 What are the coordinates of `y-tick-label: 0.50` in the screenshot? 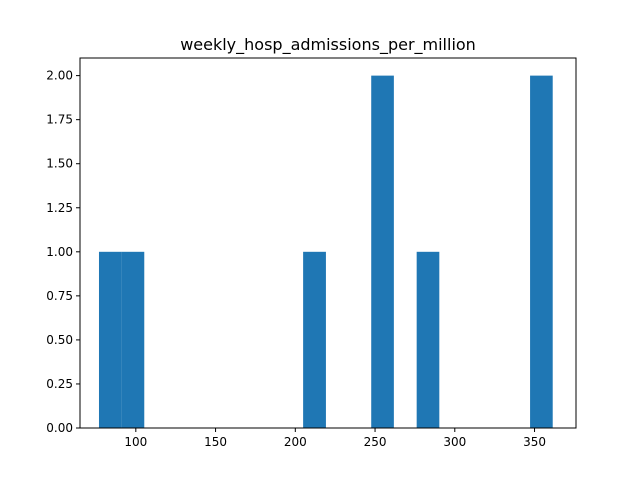 It's located at (59, 340).